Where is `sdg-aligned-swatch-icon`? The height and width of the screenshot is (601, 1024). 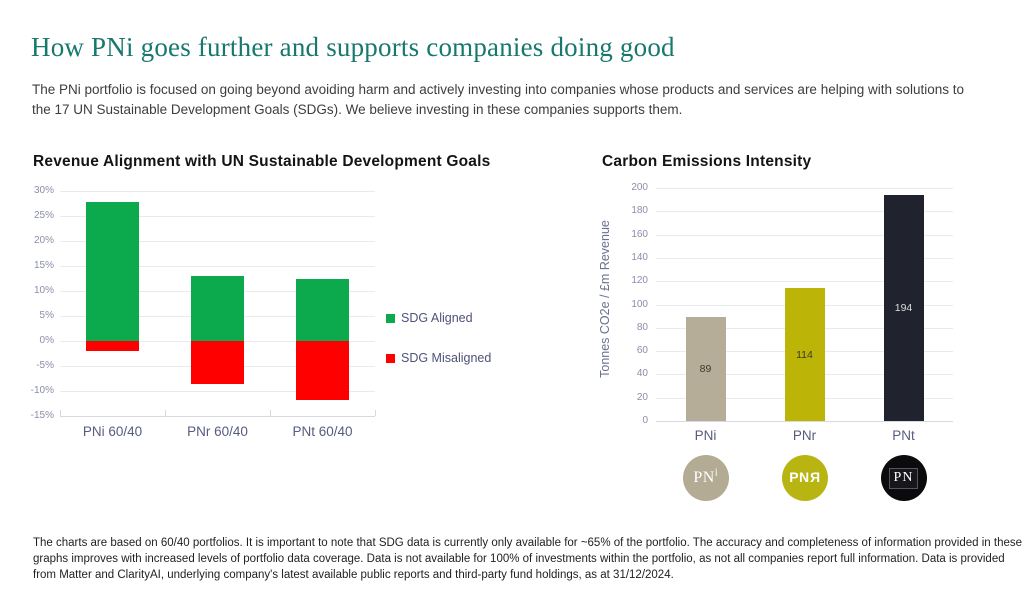 sdg-aligned-swatch-icon is located at coordinates (390, 318).